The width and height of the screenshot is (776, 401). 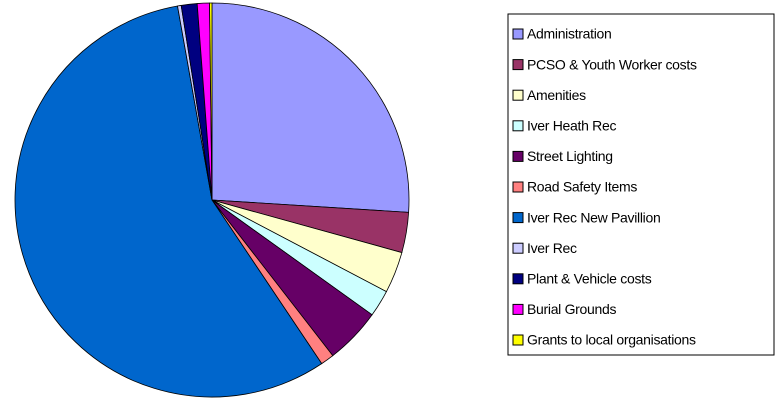 What do you see at coordinates (570, 156) in the screenshot?
I see `legend-label: Street Lighting` at bounding box center [570, 156].